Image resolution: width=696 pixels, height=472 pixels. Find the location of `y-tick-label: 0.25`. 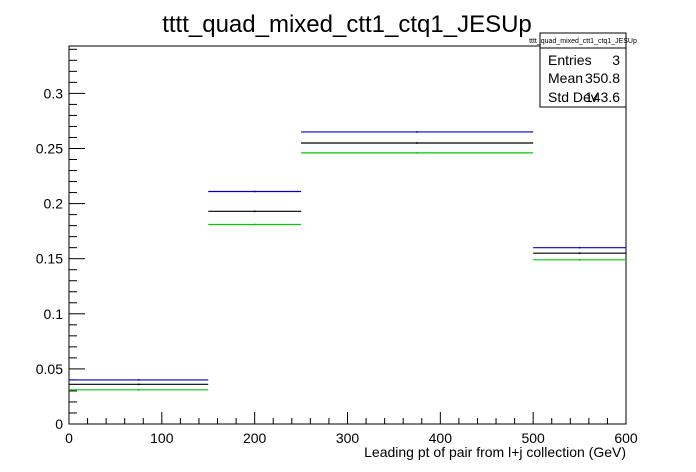

y-tick-label: 0.25 is located at coordinates (49, 148).